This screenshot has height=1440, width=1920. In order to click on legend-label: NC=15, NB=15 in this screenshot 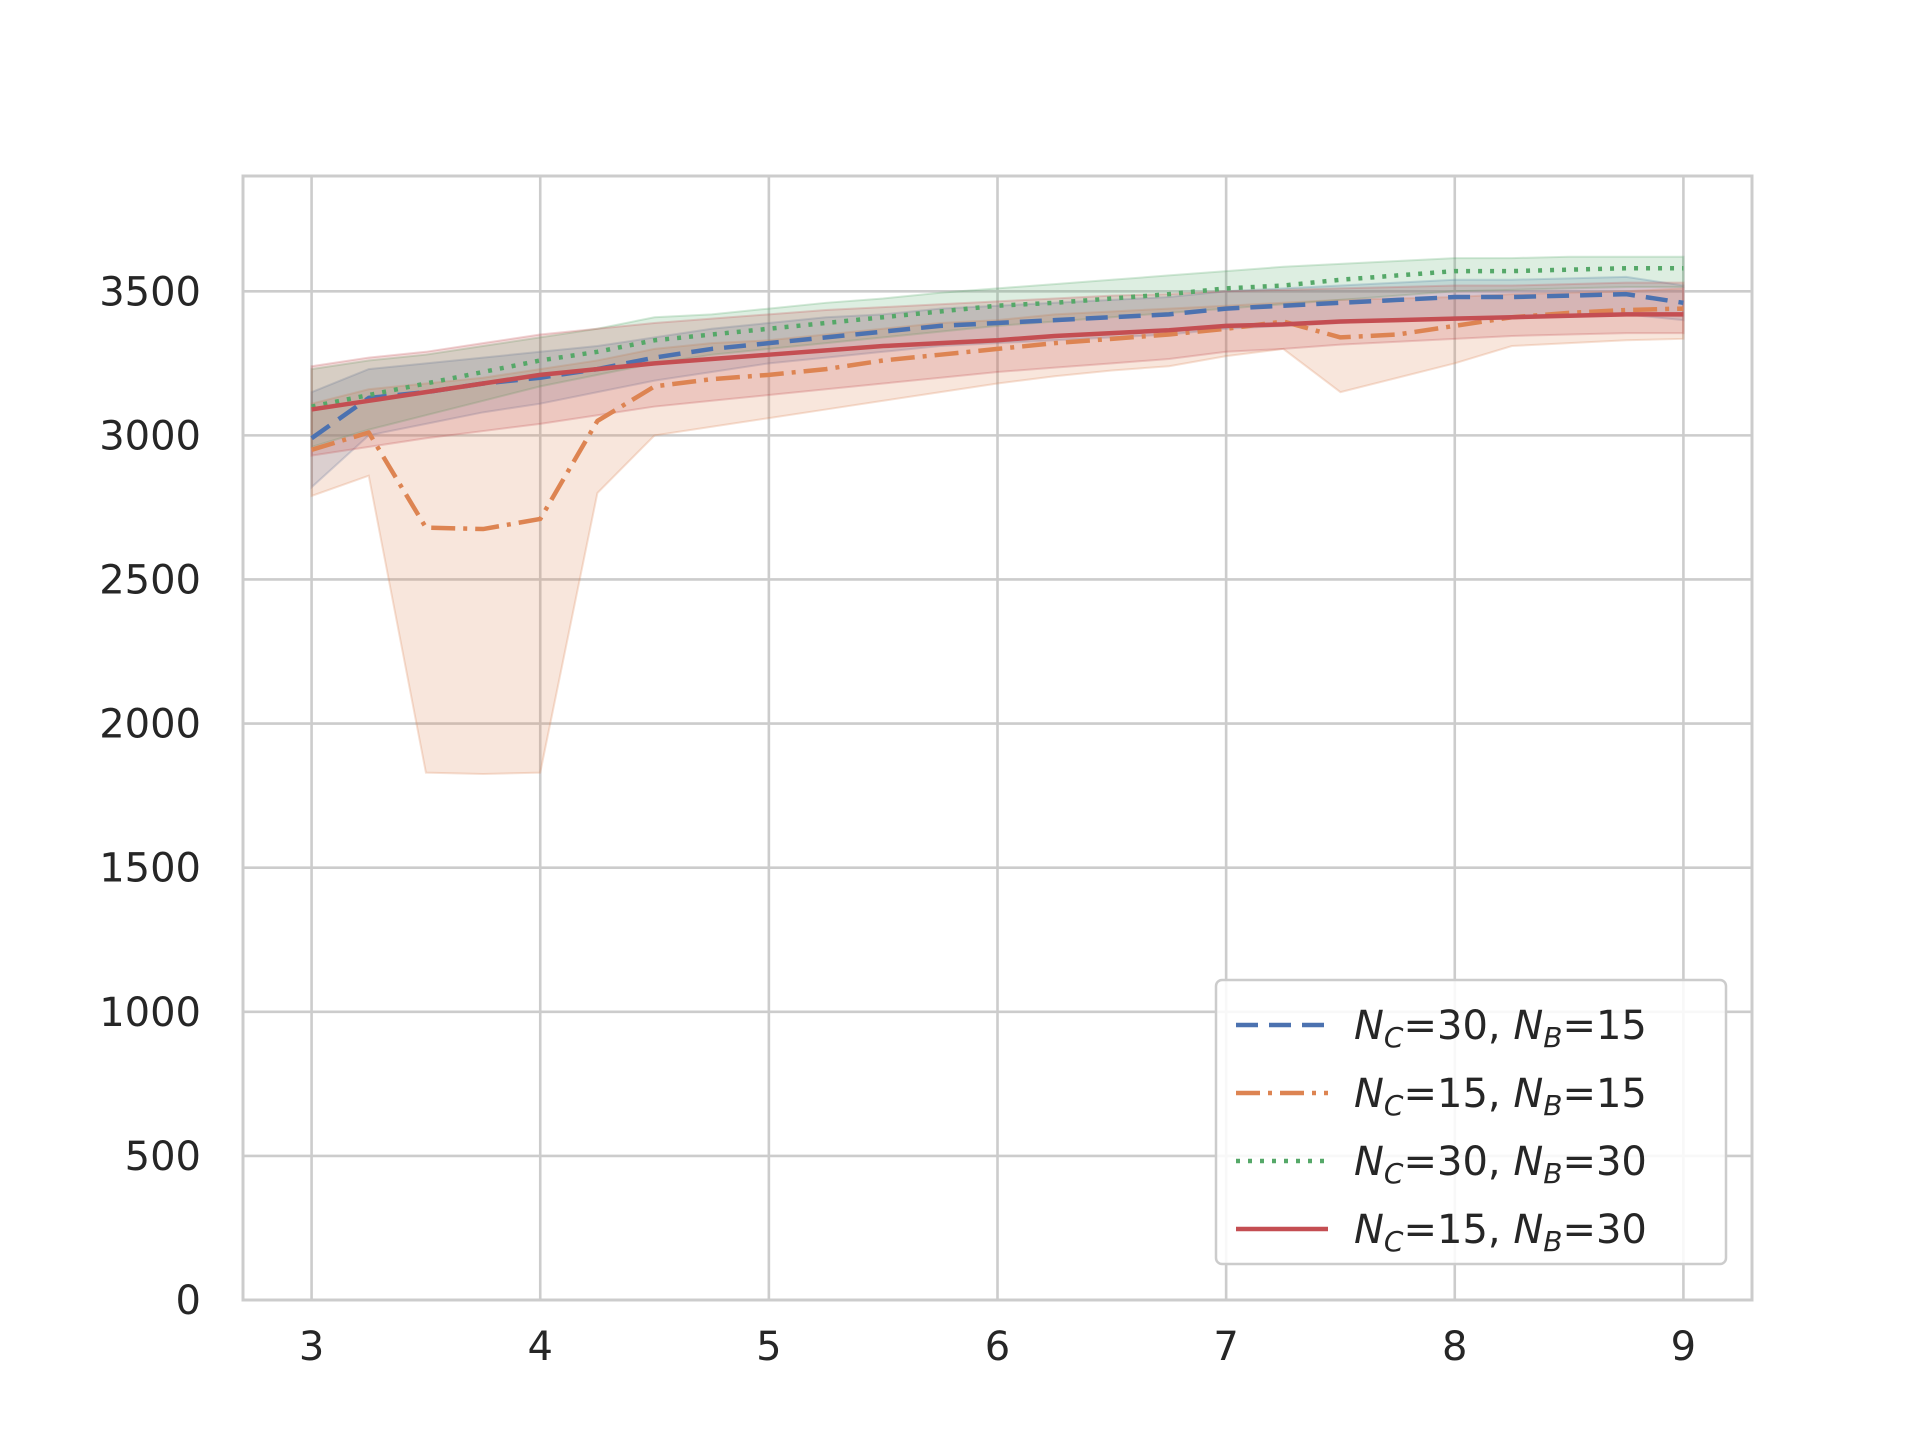, I will do `click(1500, 1096)`.